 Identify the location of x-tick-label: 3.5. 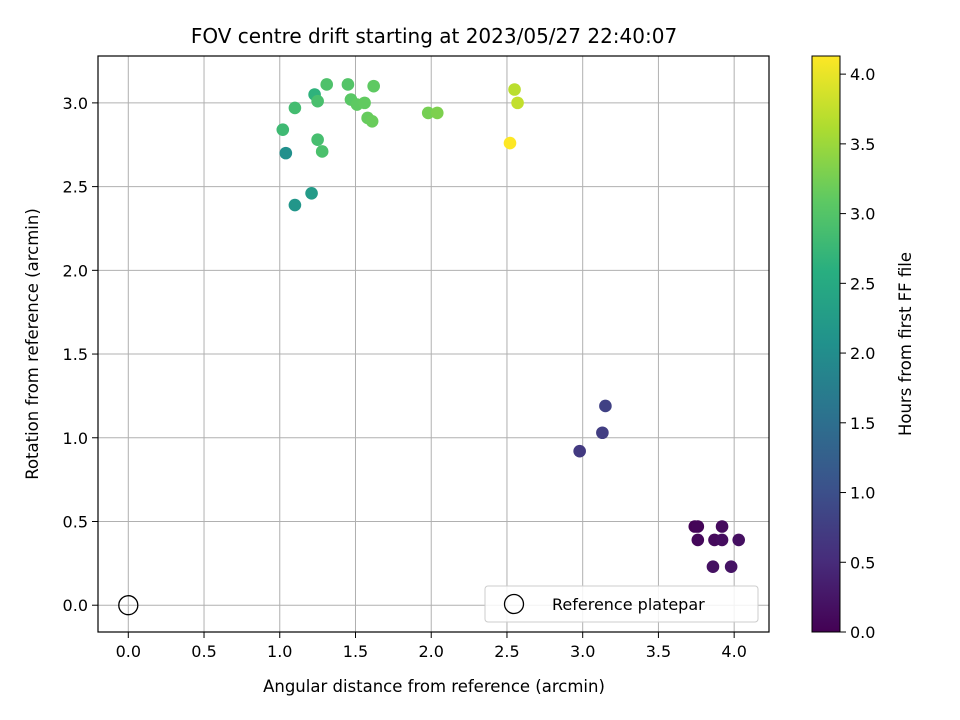
(658, 651).